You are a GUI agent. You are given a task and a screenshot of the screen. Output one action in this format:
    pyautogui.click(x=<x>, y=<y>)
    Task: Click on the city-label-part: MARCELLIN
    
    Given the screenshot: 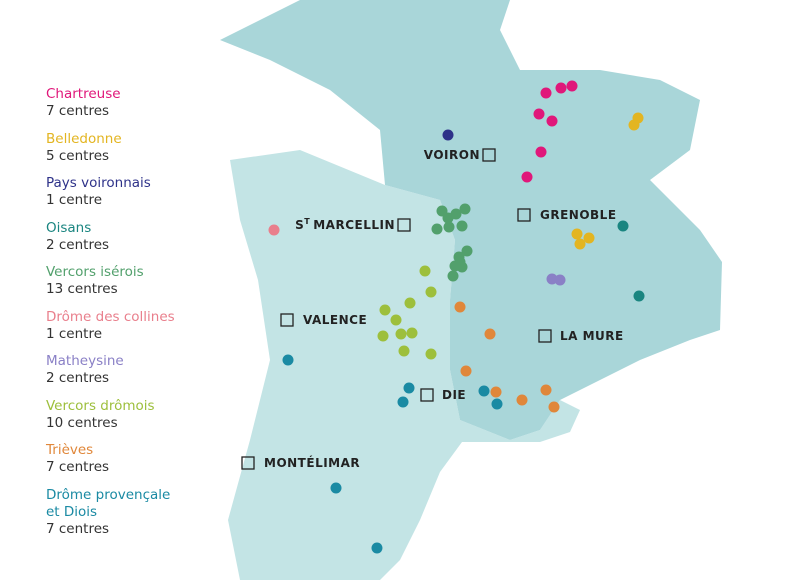 What is the action you would take?
    pyautogui.click(x=354, y=225)
    